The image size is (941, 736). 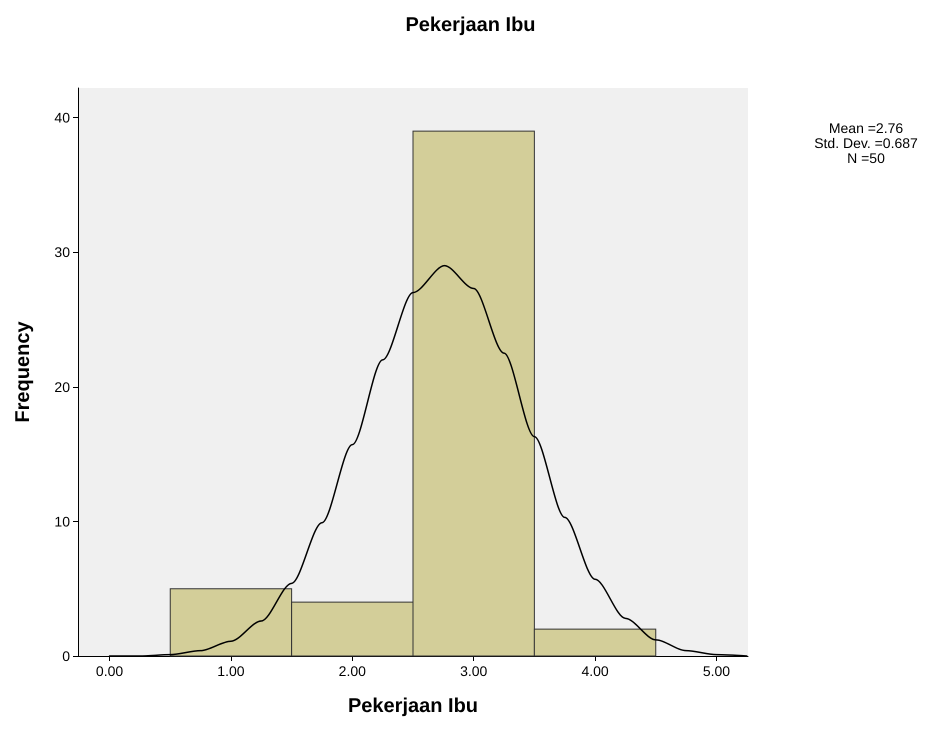 What do you see at coordinates (62, 521) in the screenshot?
I see `y-tick-label: 10` at bounding box center [62, 521].